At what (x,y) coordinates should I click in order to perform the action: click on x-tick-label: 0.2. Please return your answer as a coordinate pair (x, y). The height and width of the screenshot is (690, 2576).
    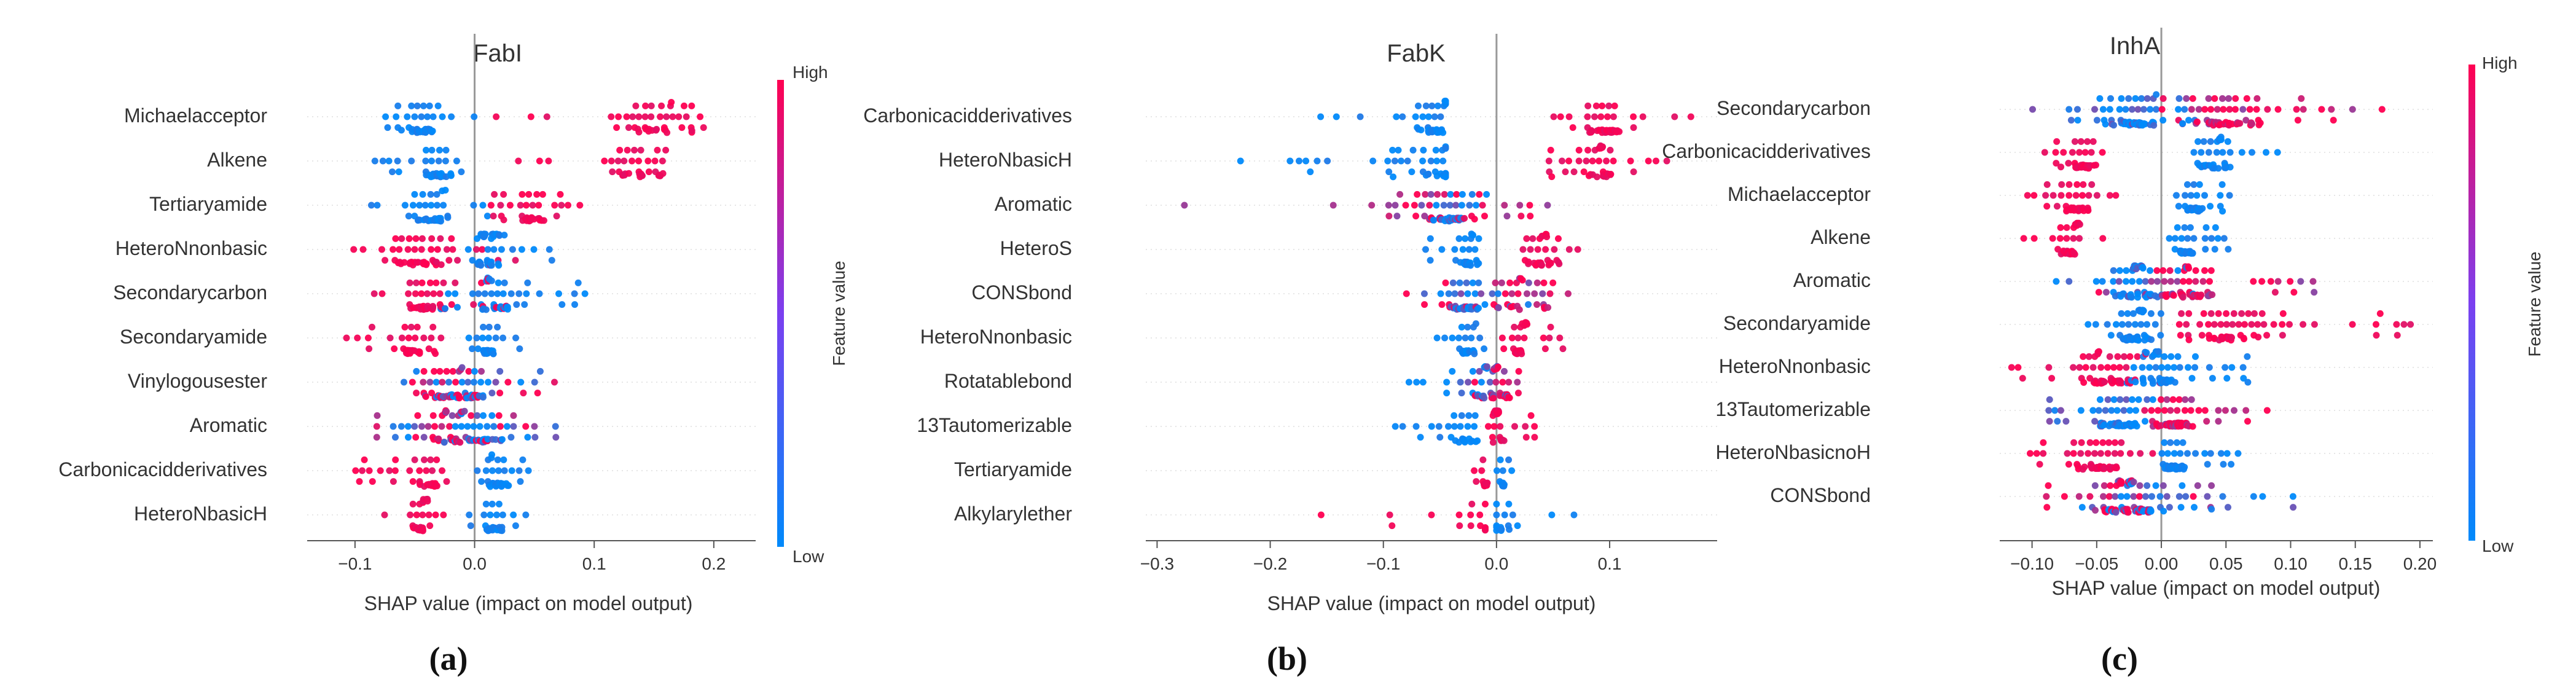
    Looking at the image, I should click on (714, 563).